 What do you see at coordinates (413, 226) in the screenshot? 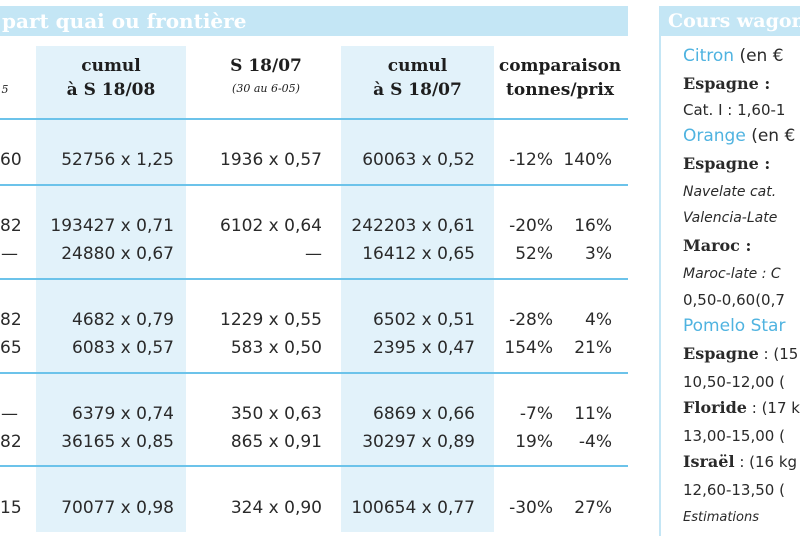
I see `cell-cumul-2007: 242203 x 0,61` at bounding box center [413, 226].